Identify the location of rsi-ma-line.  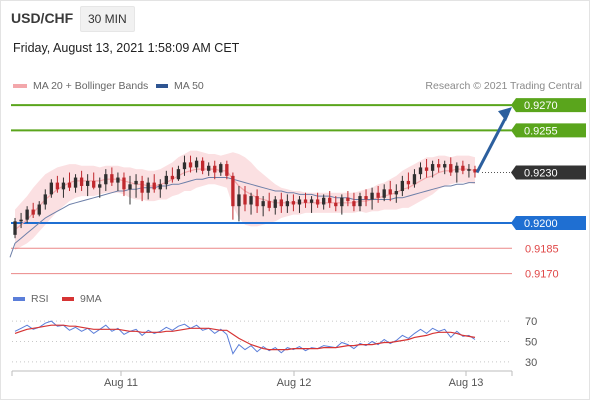
(245, 337).